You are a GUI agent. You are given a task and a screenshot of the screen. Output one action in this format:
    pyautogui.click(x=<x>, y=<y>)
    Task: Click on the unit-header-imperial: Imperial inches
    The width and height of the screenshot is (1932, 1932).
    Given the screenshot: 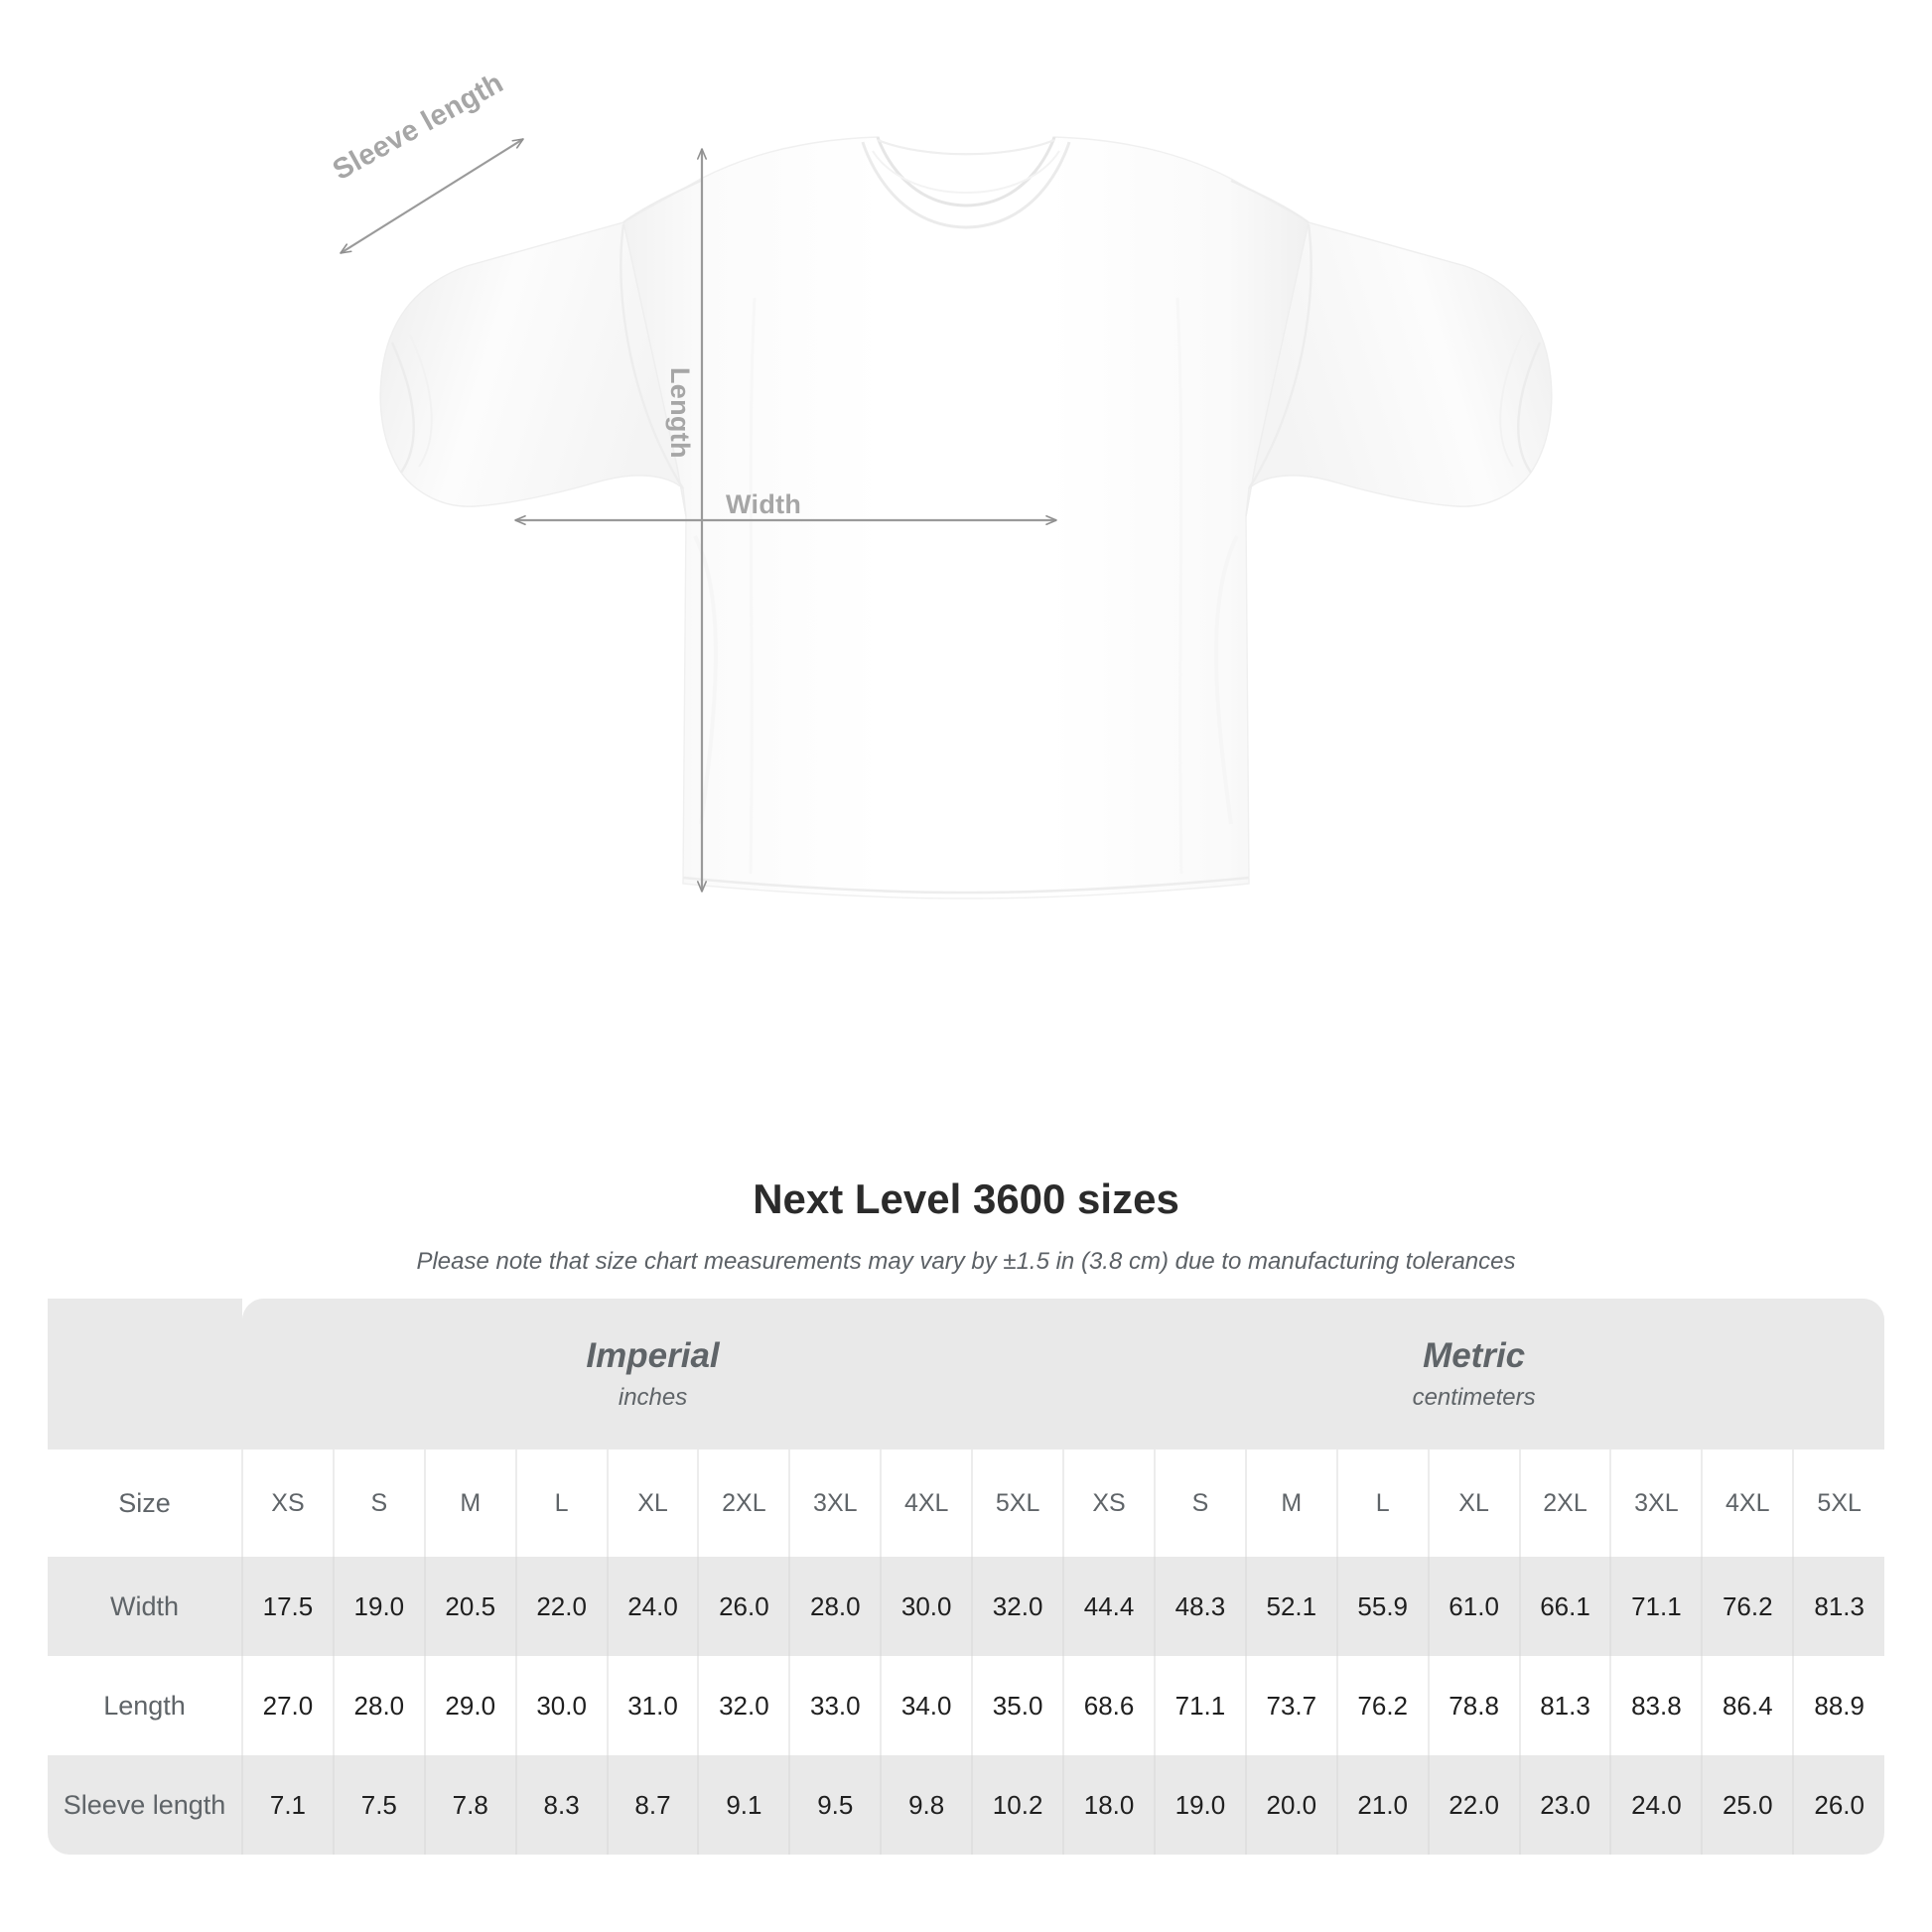 What is the action you would take?
    pyautogui.click(x=653, y=1374)
    